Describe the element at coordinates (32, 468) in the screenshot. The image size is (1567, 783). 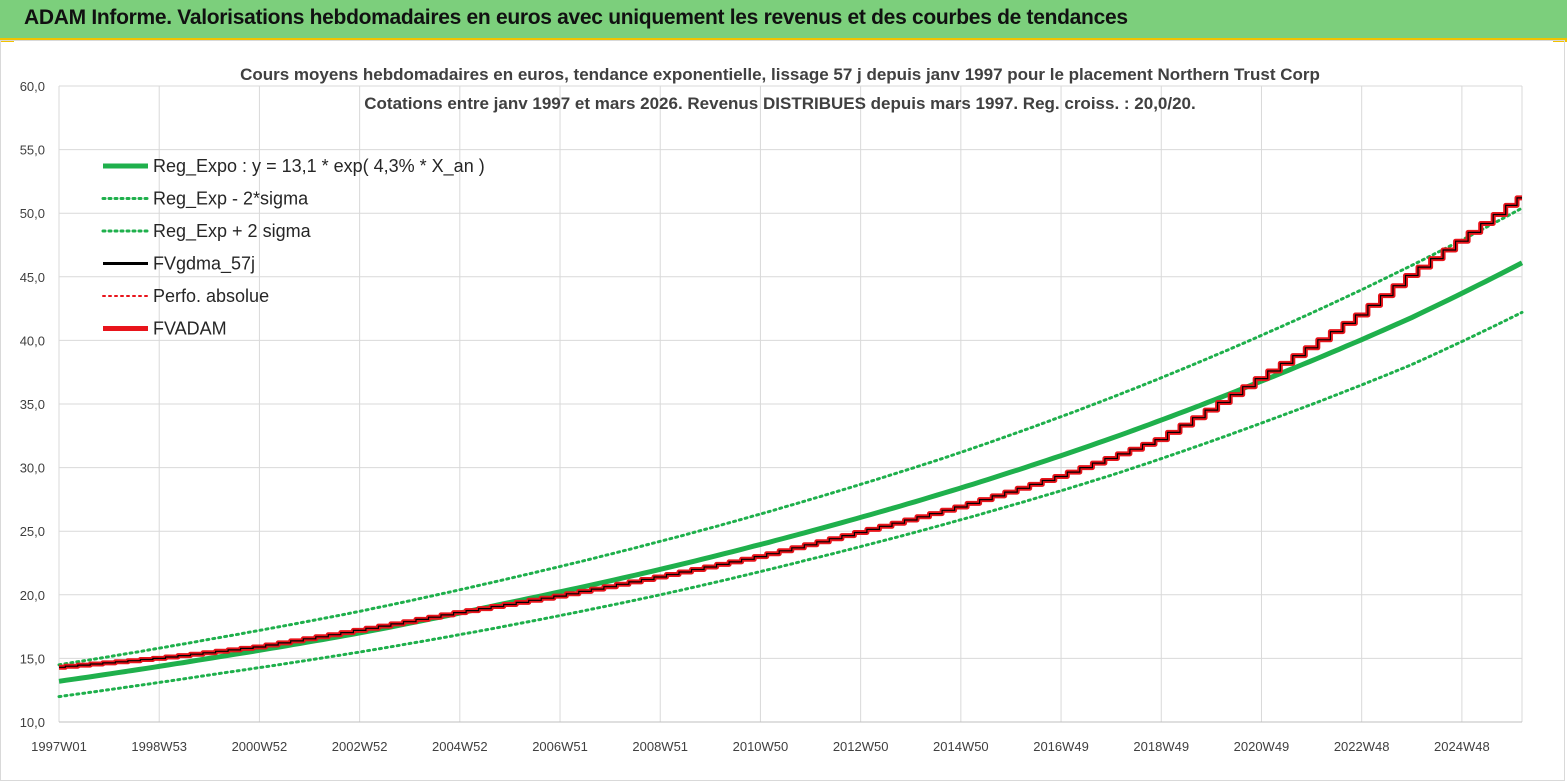
I see `y-tick-label: 30,0` at that location.